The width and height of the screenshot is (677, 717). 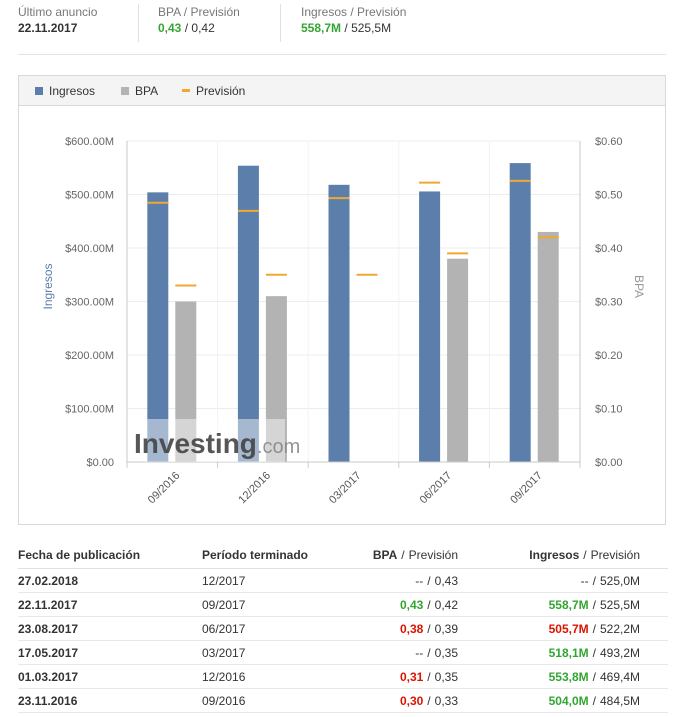 I want to click on cell-period: 03/2017, so click(x=224, y=653).